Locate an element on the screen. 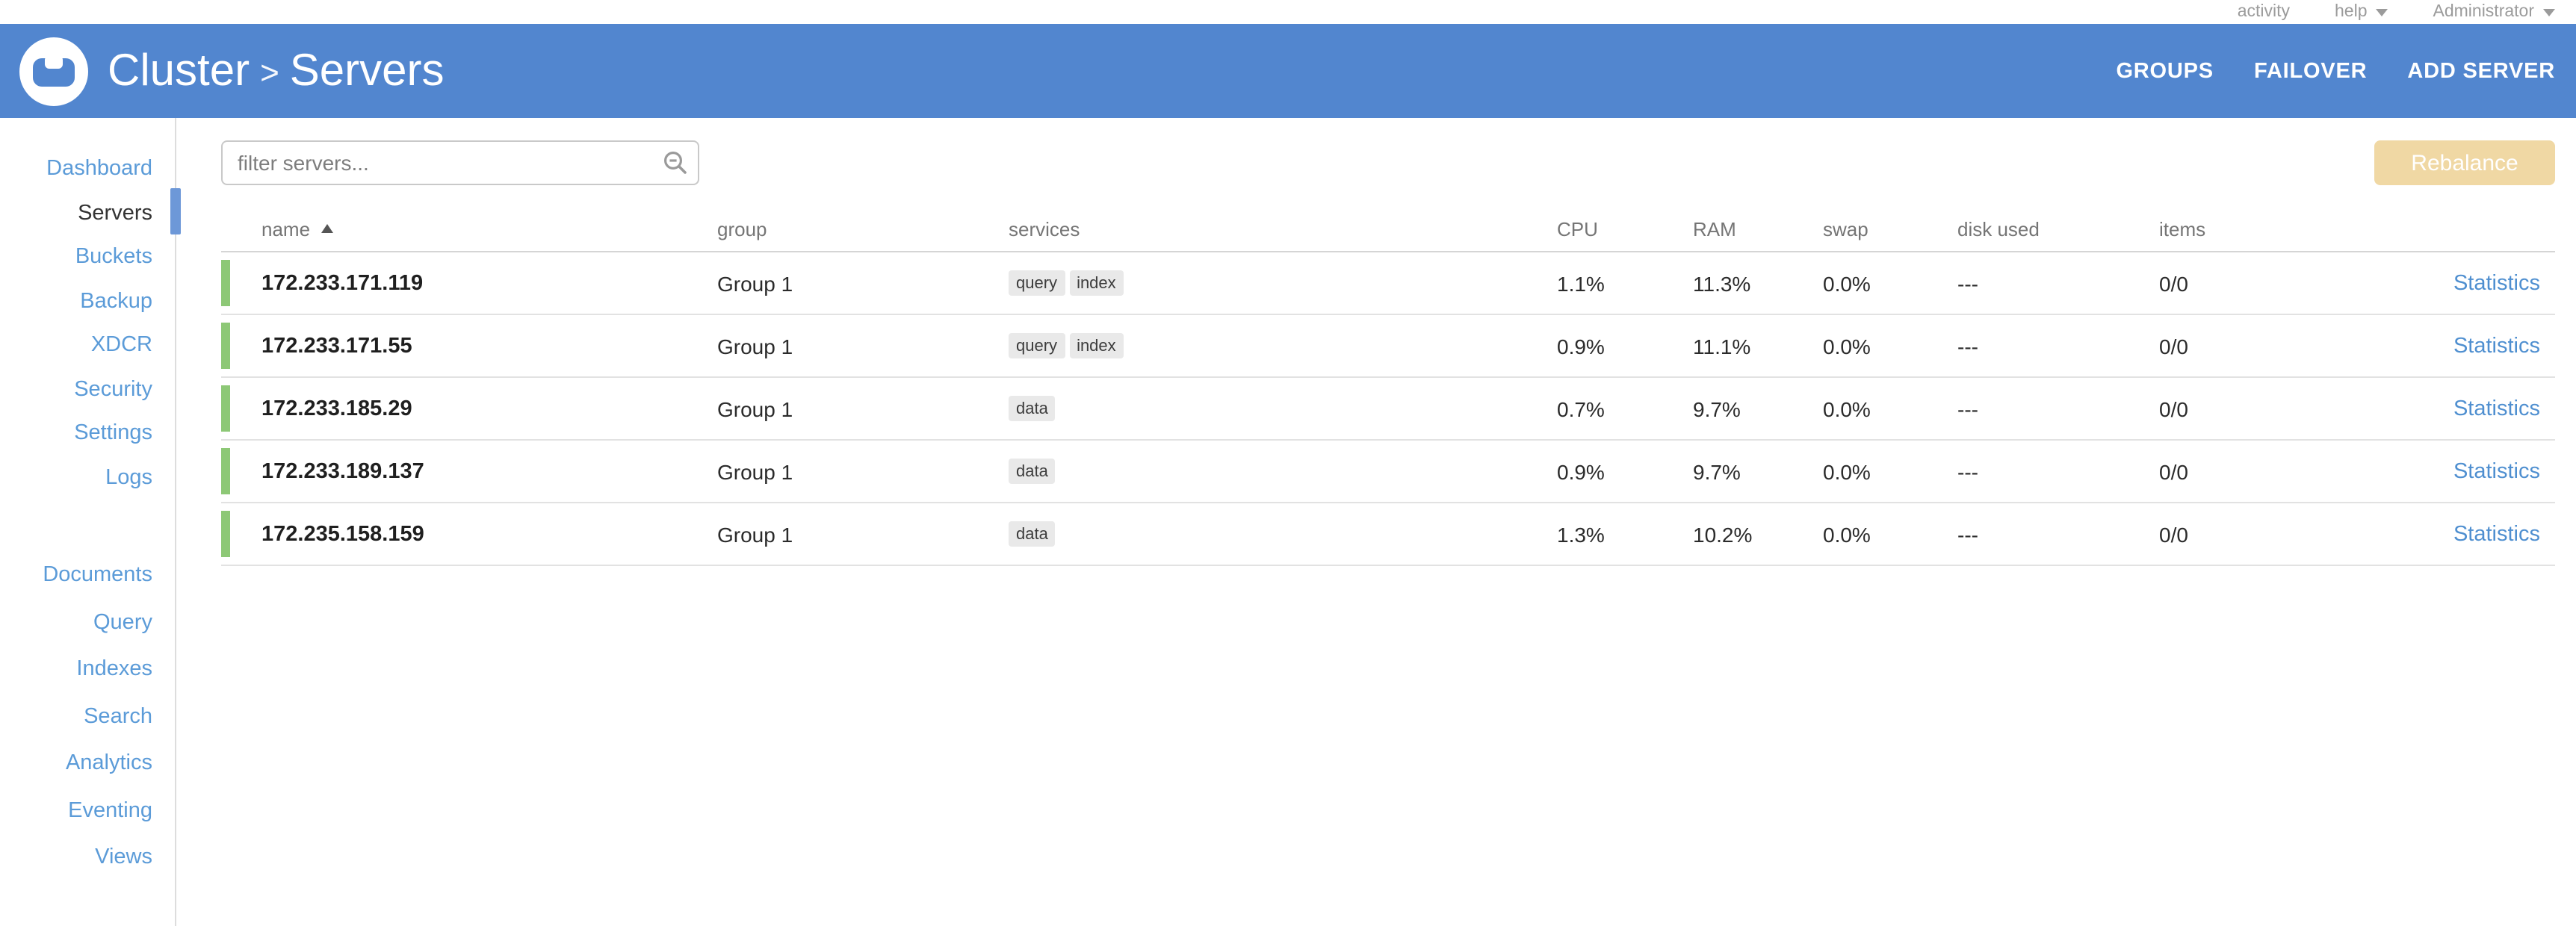  sidebar-item-views: Views is located at coordinates (123, 857).